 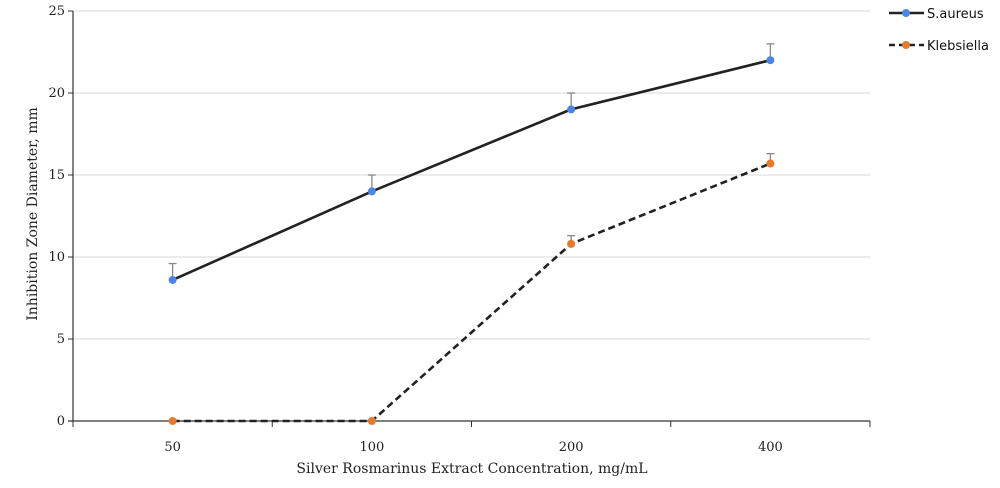 I want to click on x-tick-label: 100, so click(x=371, y=447).